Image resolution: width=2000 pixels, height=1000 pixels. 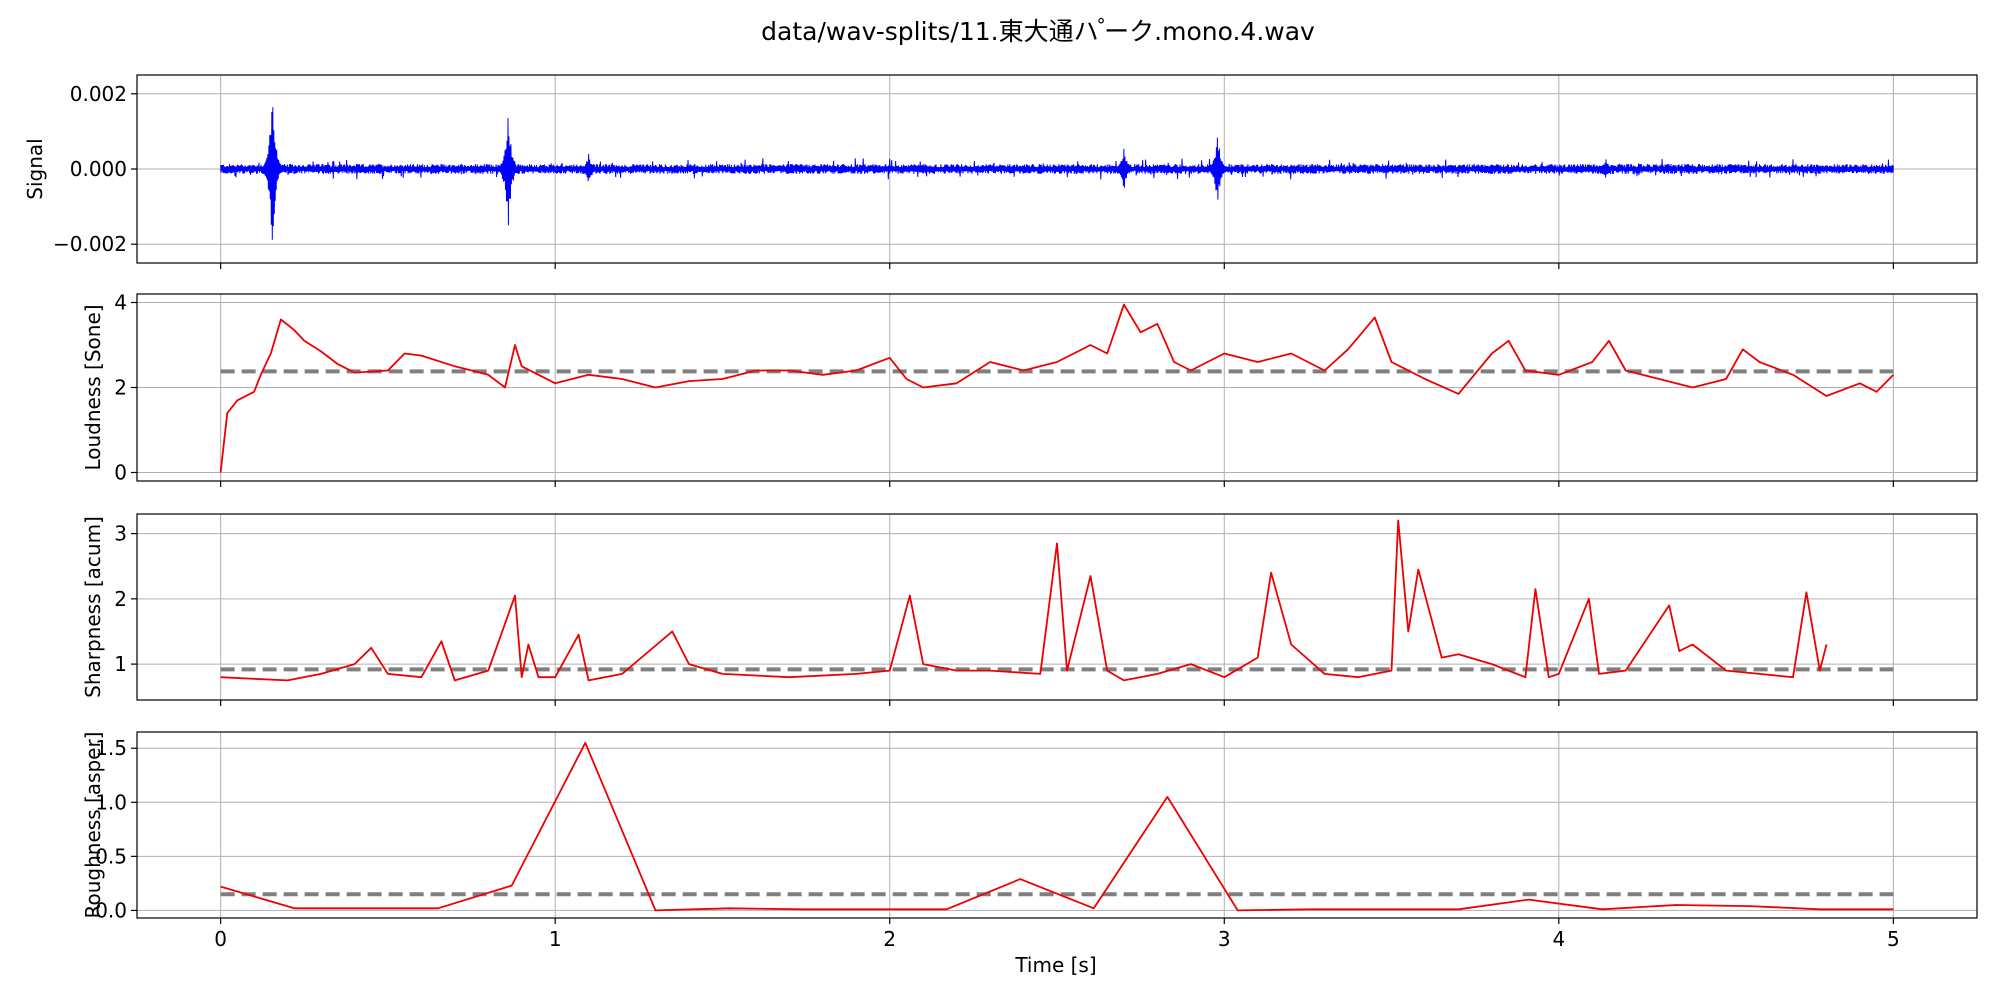 What do you see at coordinates (1558, 939) in the screenshot?
I see `x-tick-label: 4` at bounding box center [1558, 939].